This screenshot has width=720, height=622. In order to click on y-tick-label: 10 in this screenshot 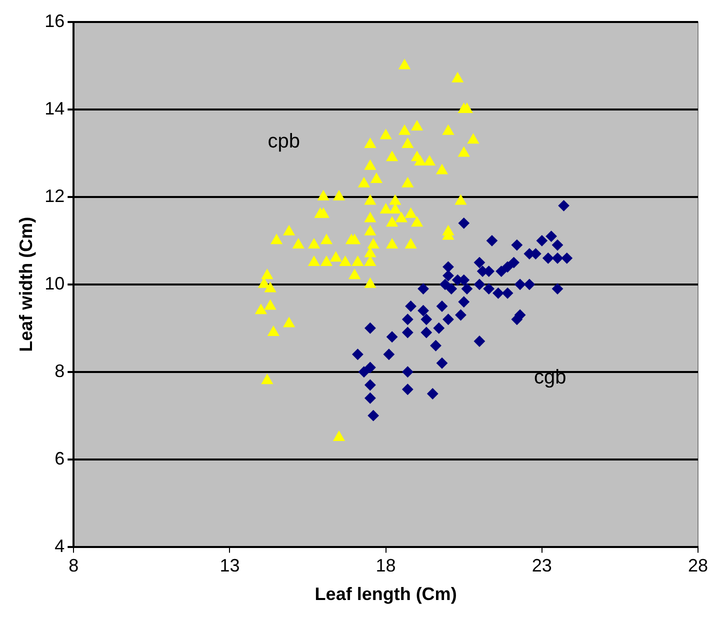, I will do `click(54, 283)`.